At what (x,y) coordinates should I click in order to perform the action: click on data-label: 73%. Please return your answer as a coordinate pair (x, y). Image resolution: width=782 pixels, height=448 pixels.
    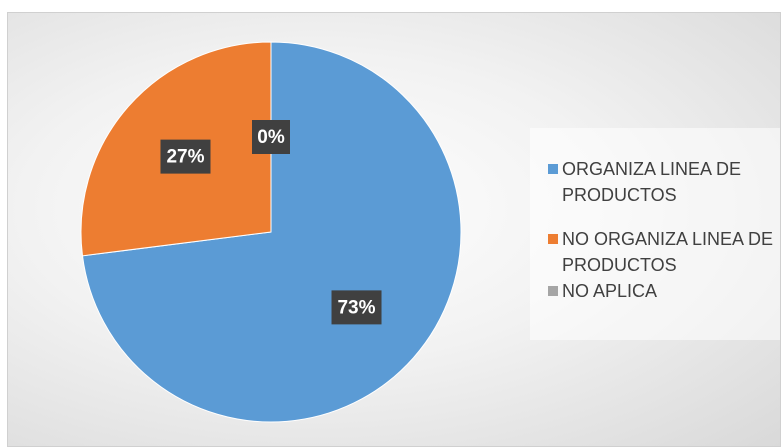
    Looking at the image, I should click on (356, 307).